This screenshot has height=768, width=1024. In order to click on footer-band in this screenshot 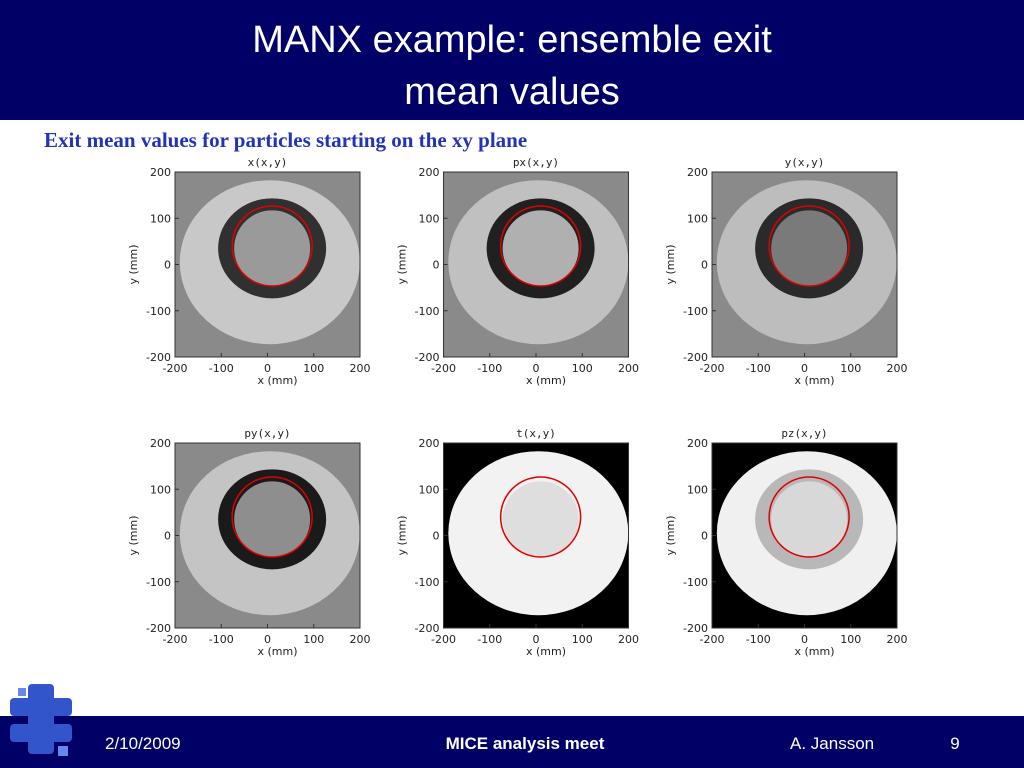, I will do `click(512, 742)`.